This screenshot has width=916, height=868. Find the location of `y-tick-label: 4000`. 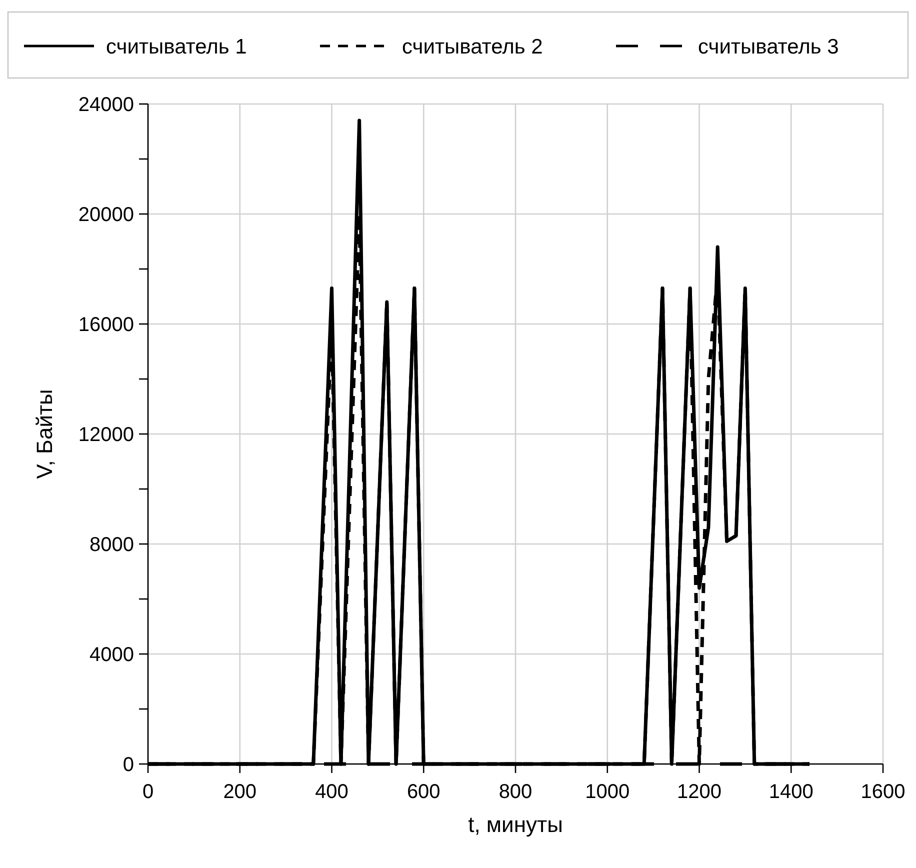

y-tick-label: 4000 is located at coordinates (112, 655).